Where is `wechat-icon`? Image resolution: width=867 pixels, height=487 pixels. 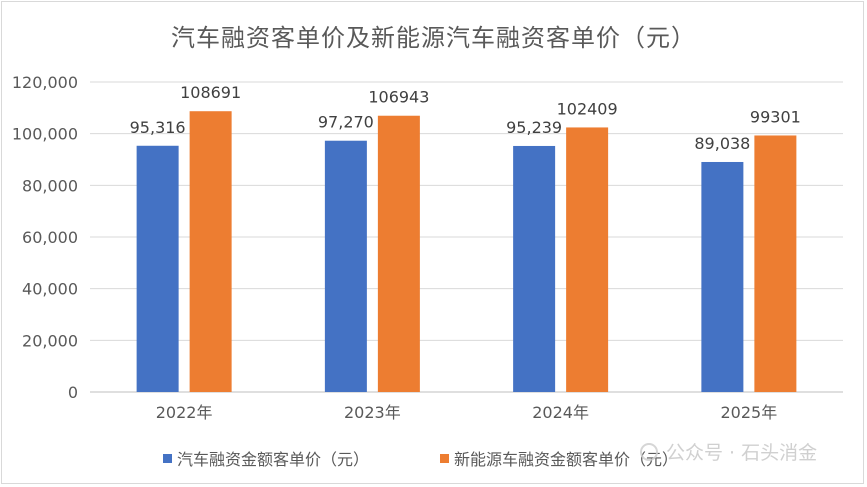
wechat-icon is located at coordinates (649, 451).